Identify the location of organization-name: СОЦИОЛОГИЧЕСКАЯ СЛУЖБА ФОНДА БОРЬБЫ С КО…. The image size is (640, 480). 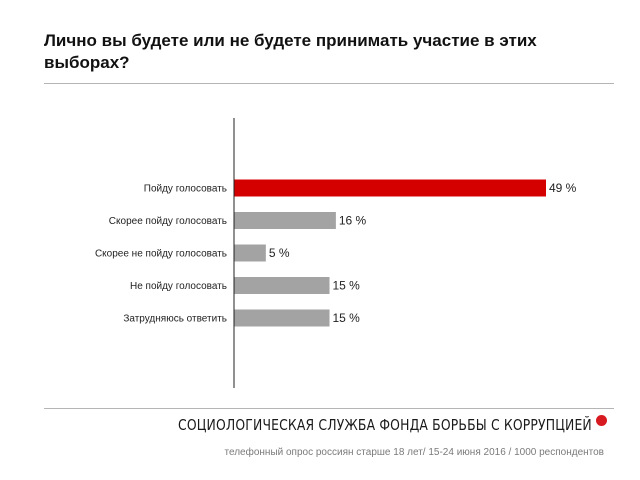
(385, 425).